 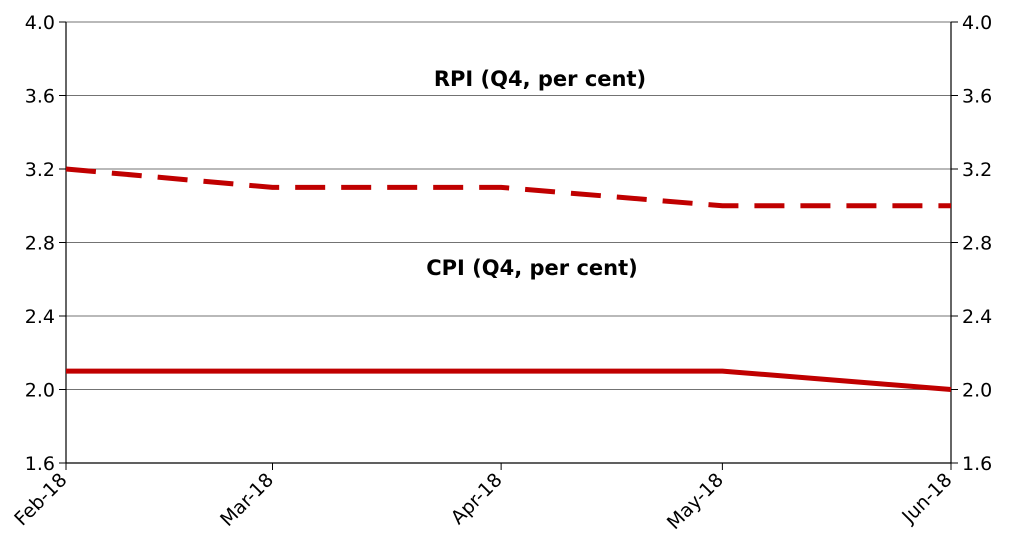 What do you see at coordinates (40, 244) in the screenshot?
I see `y-tick-label-left: 2.8` at bounding box center [40, 244].